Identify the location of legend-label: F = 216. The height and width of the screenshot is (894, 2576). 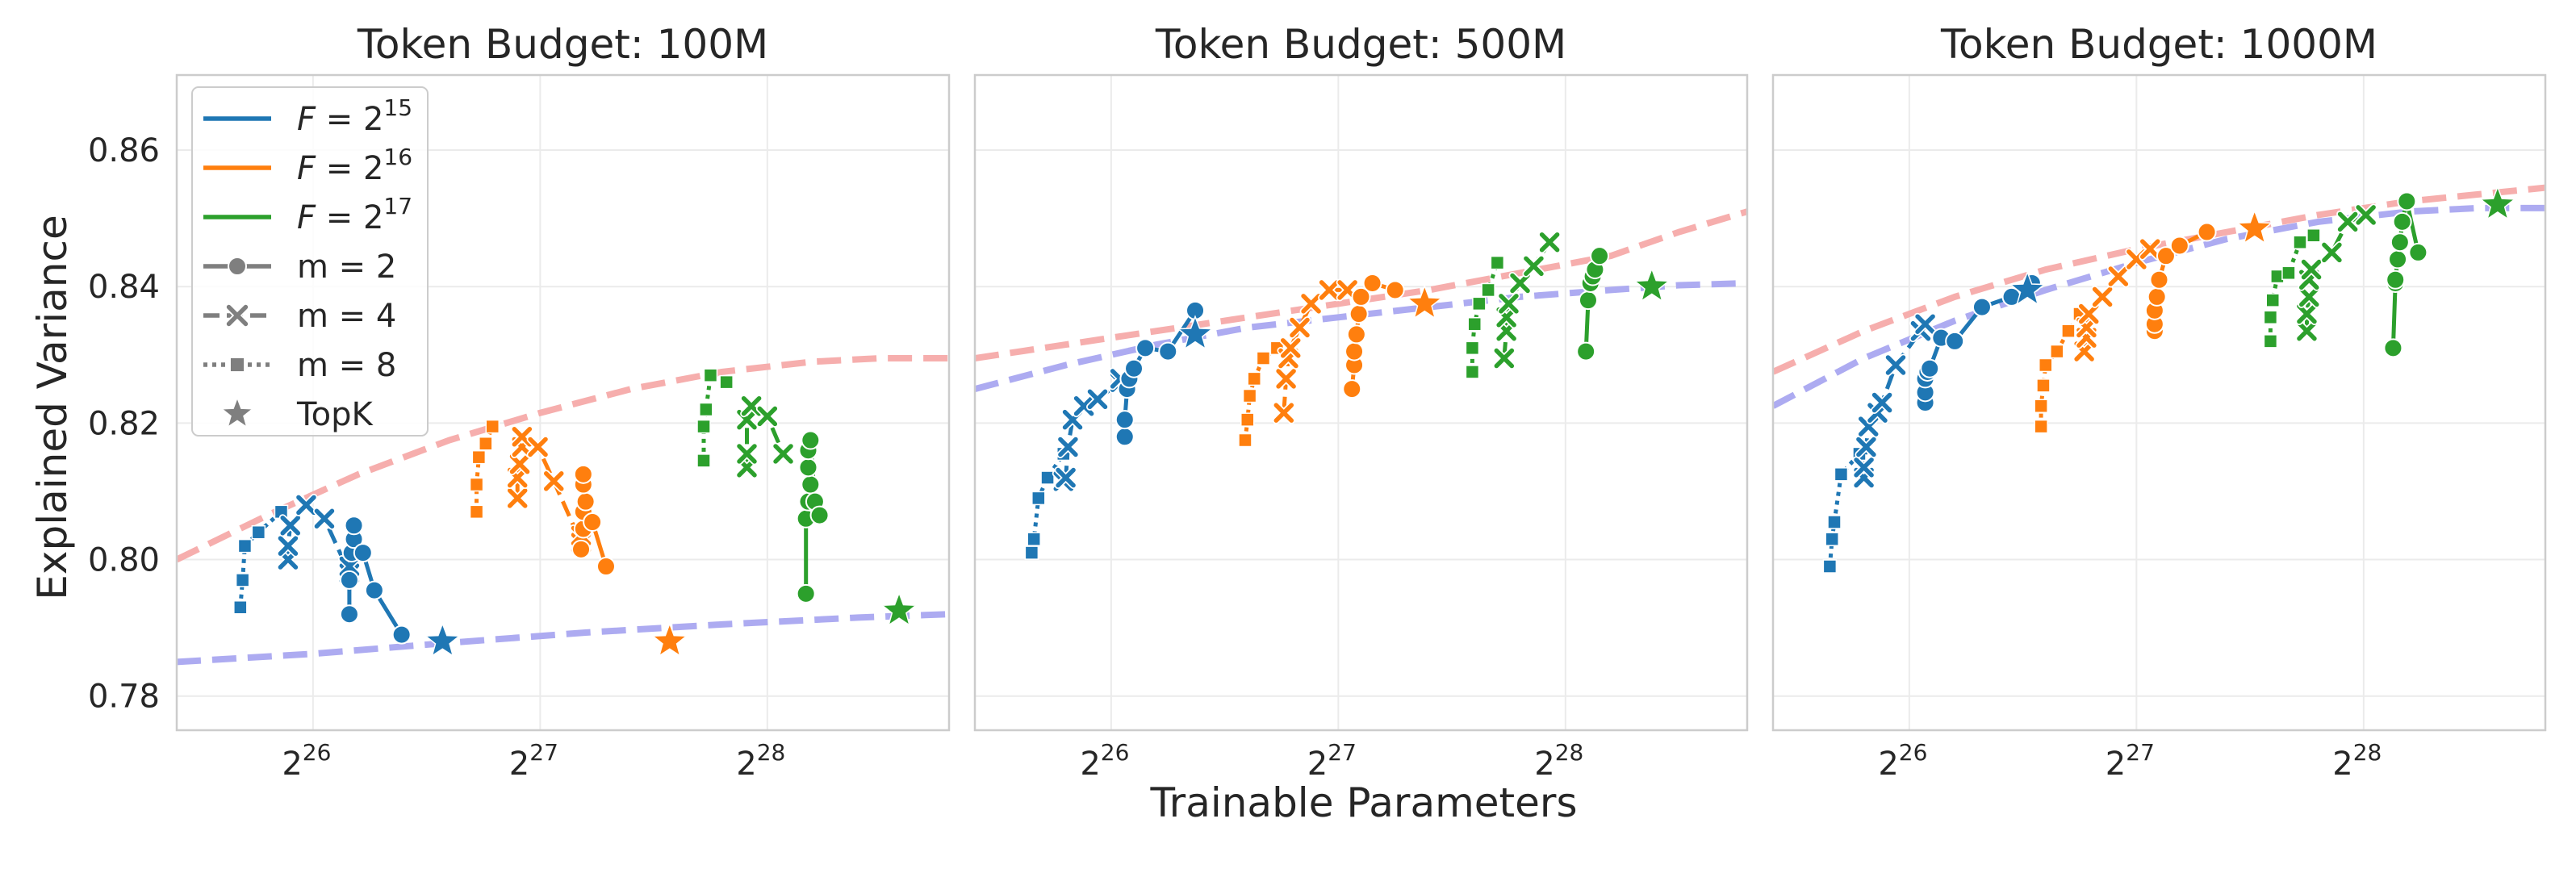
(354, 166).